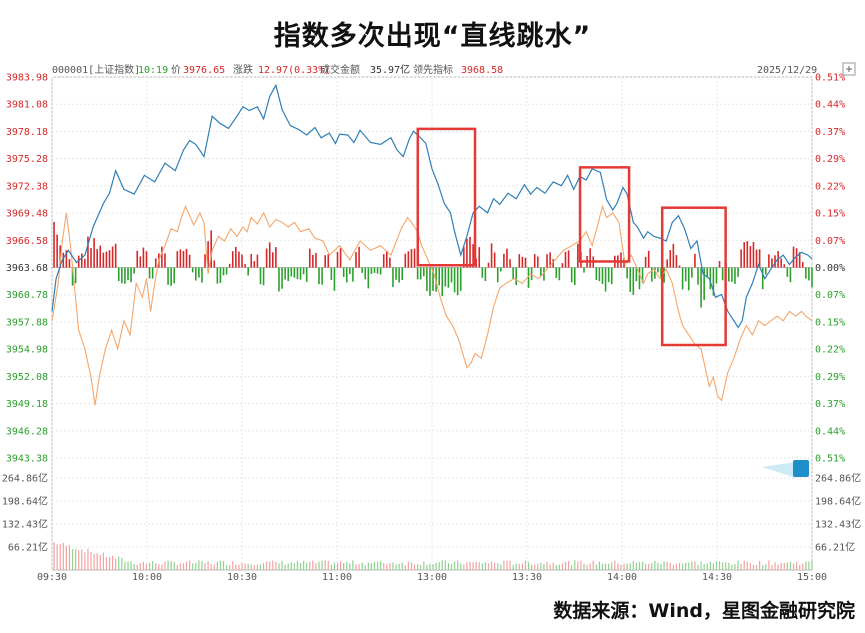 Image resolution: width=865 pixels, height=633 pixels. What do you see at coordinates (830, 268) in the screenshot?
I see `right-tick-label: 0.00%` at bounding box center [830, 268].